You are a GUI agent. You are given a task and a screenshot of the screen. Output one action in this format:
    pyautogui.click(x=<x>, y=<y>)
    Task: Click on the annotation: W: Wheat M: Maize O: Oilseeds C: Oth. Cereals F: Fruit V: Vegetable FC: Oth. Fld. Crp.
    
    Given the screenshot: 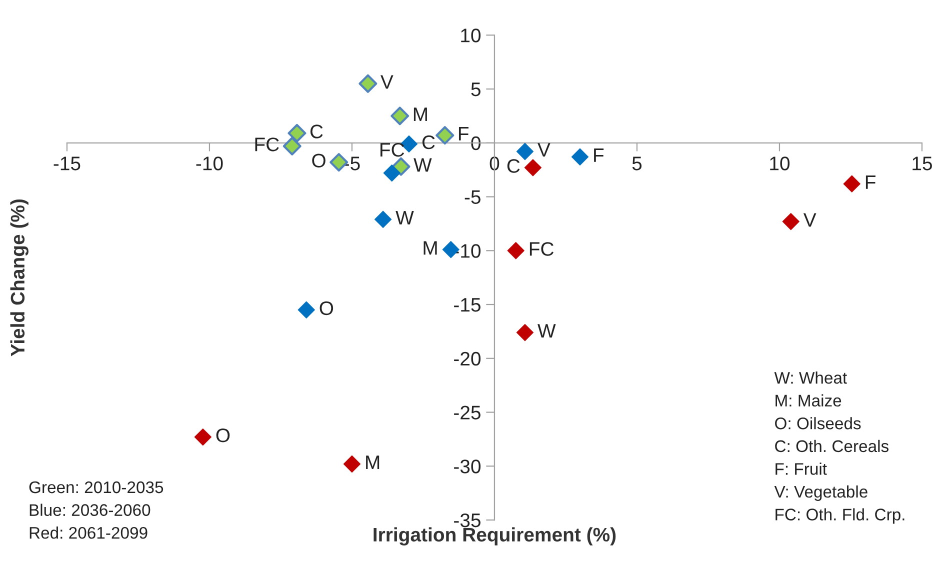 What is the action you would take?
    pyautogui.click(x=839, y=448)
    